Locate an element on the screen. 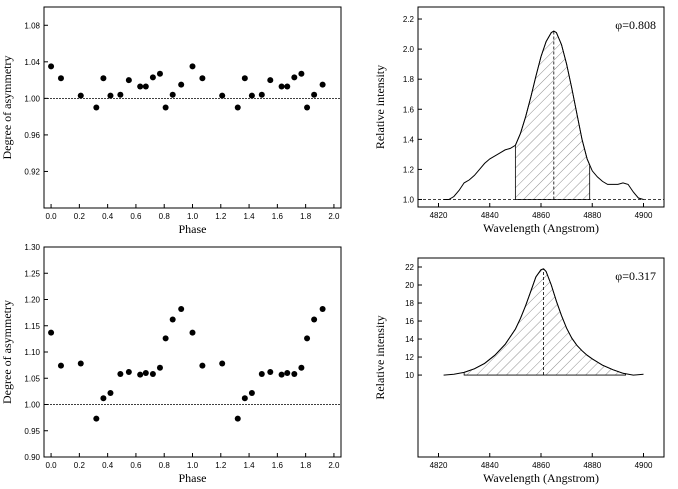  x-tick-label: 0.0 is located at coordinates (52, 216).